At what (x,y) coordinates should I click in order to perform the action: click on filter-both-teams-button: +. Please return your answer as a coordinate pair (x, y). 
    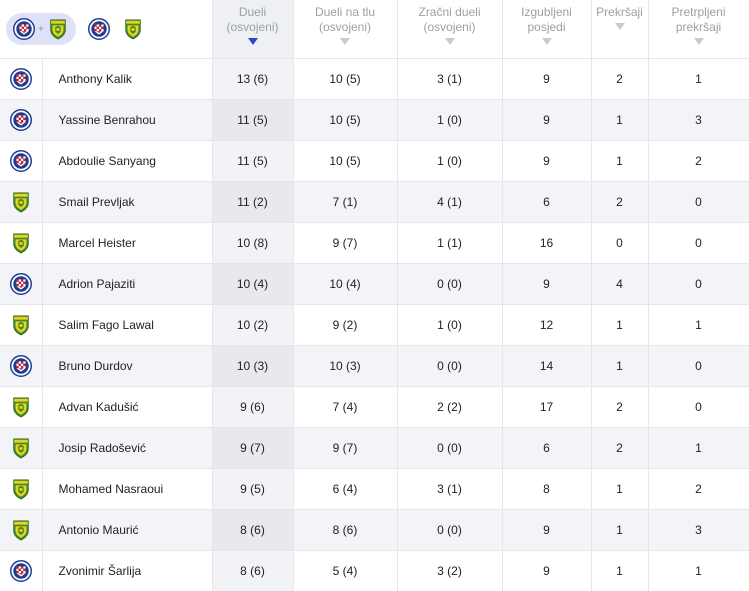
    Looking at the image, I should click on (41, 29).